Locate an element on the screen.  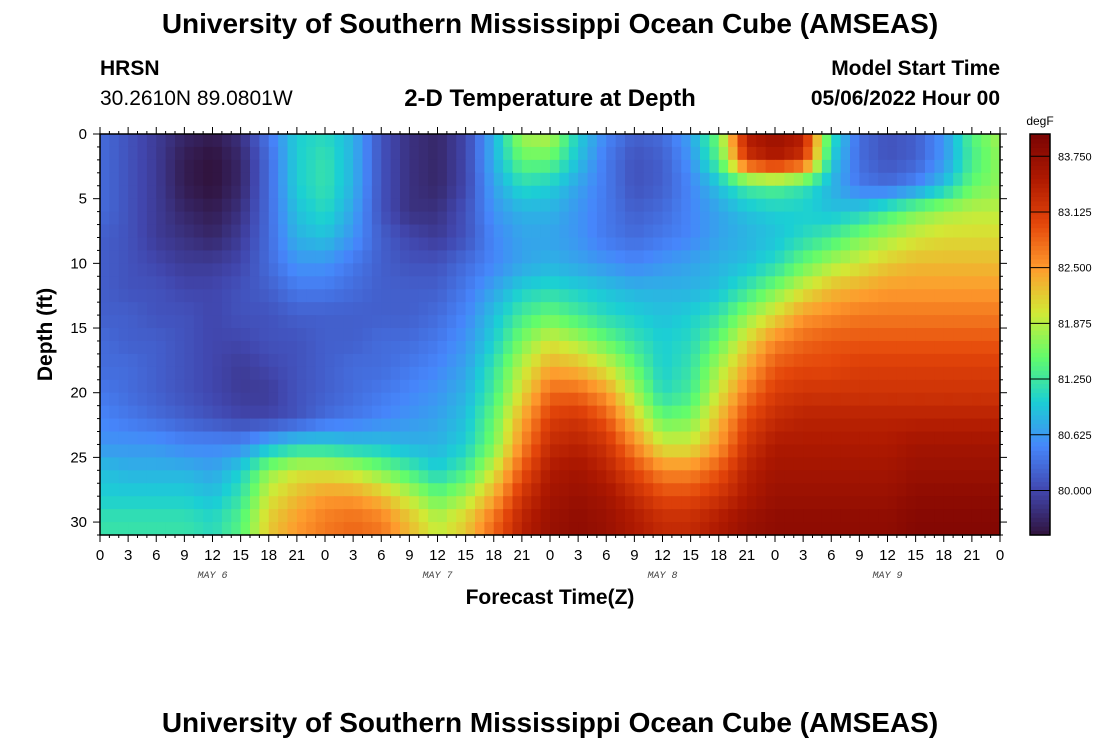
colorbar-band is located at coordinates (1040, 257).